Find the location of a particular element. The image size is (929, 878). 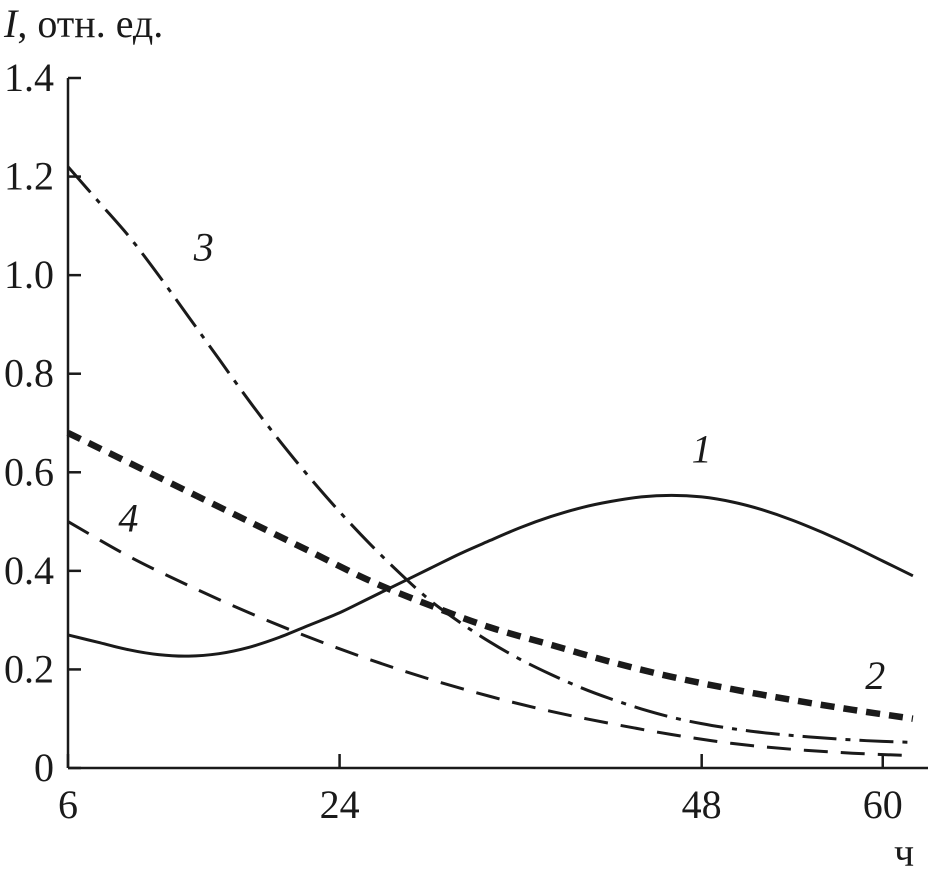

y-tick-label: 0.4 is located at coordinates (29, 570).